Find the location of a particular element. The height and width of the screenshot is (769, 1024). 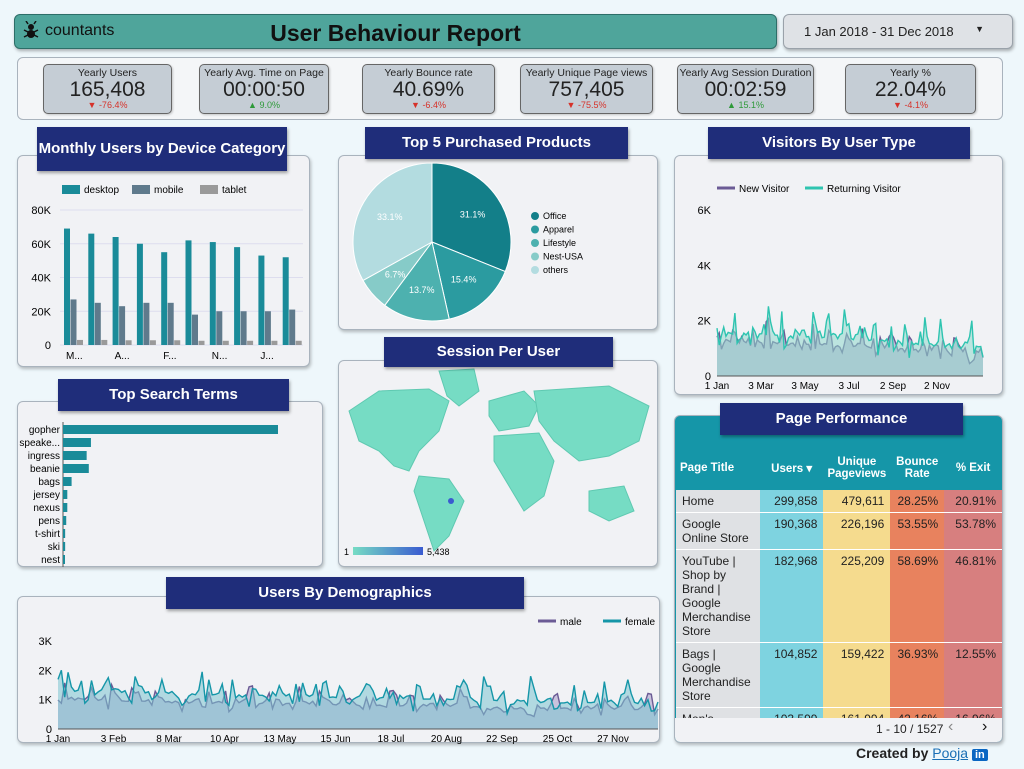

demographics-title: Users By Demographics is located at coordinates (345, 593).